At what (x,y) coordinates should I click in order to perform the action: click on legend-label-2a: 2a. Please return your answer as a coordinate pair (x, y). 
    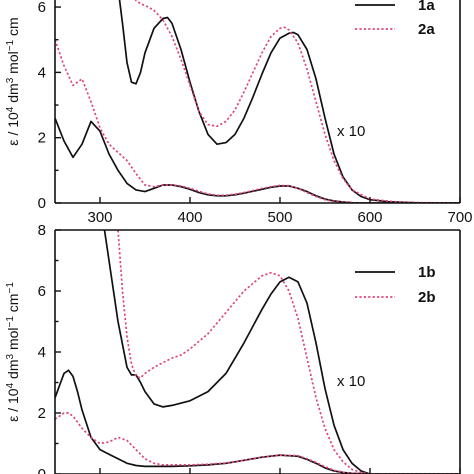
    Looking at the image, I should click on (426, 29).